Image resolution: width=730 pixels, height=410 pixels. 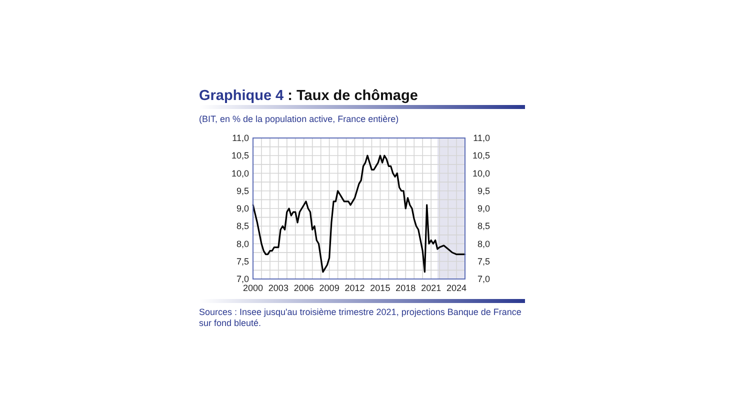 What do you see at coordinates (481, 155) in the screenshot?
I see `y2-tick-label: 10,5` at bounding box center [481, 155].